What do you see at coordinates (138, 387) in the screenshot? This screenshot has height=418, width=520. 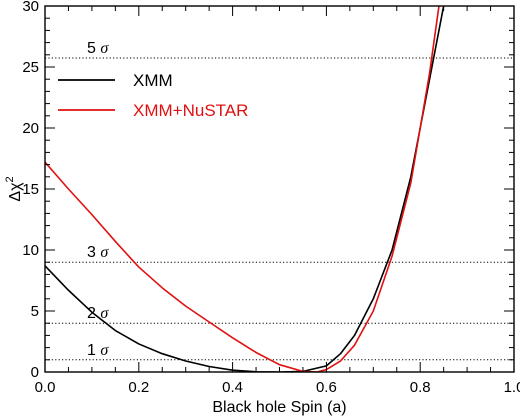 I see `x-tick-label: 0.2` at bounding box center [138, 387].